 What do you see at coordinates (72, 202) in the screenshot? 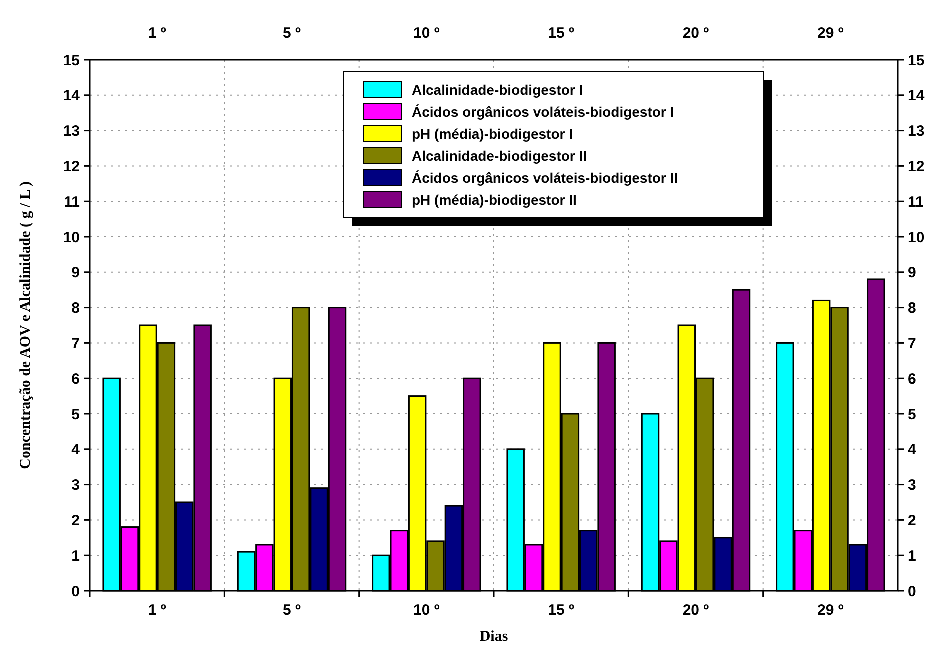
I see `y-tick-label: 11` at bounding box center [72, 202].